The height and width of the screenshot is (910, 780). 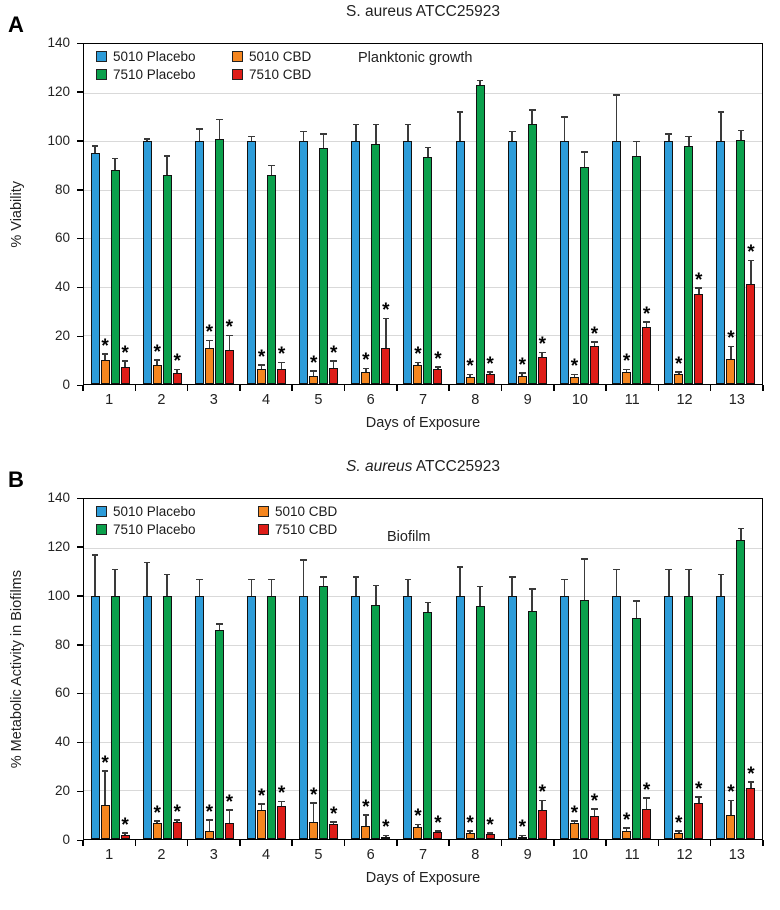 I want to click on legend-item-7510-placebo: 7510 Placebo, so click(x=157, y=74).